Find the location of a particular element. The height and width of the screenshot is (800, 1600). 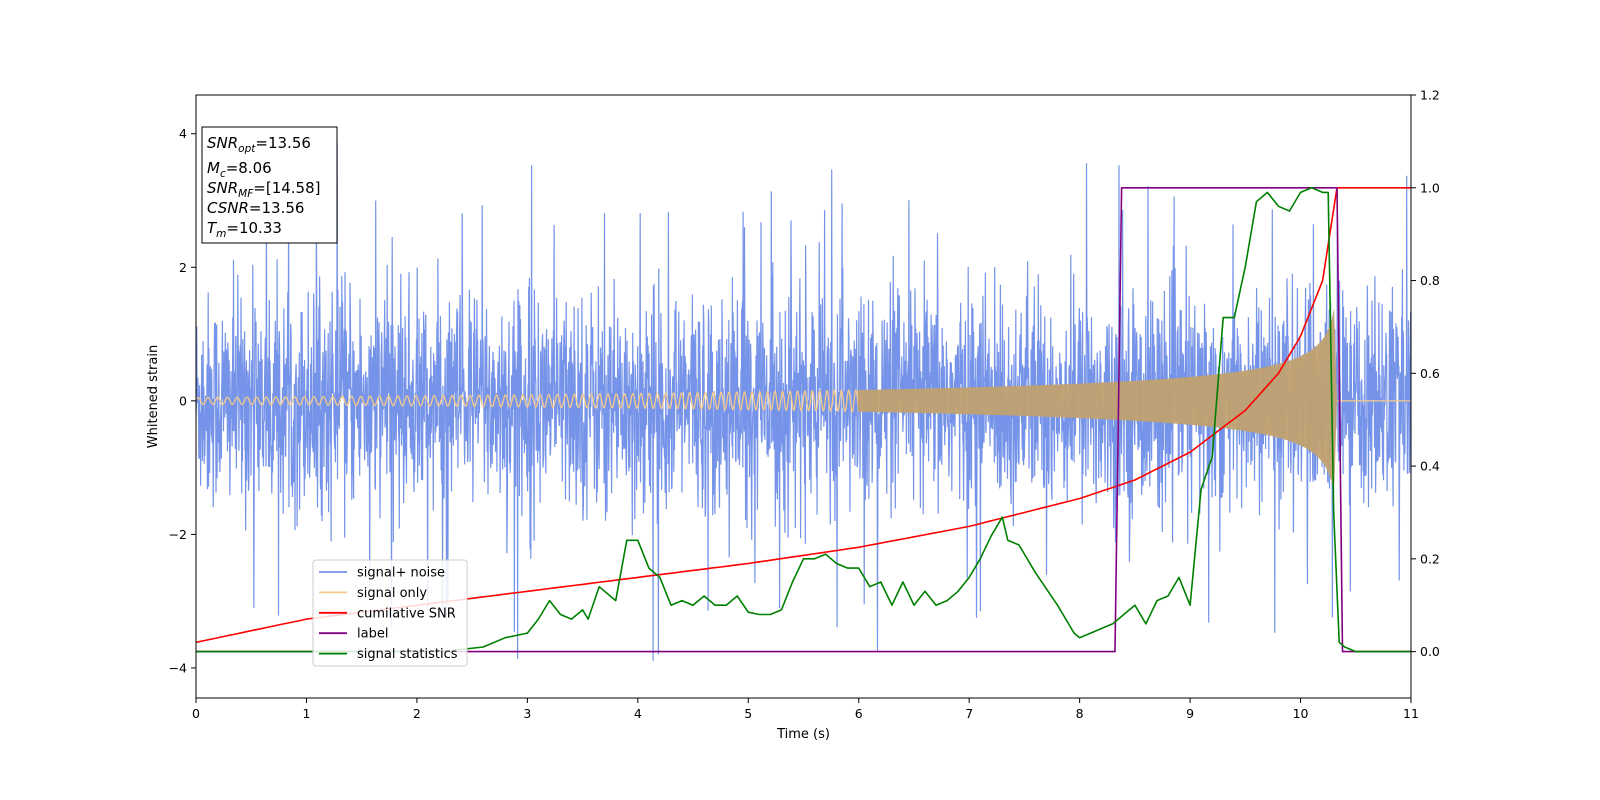

x-tick-label: 3 is located at coordinates (527, 713).